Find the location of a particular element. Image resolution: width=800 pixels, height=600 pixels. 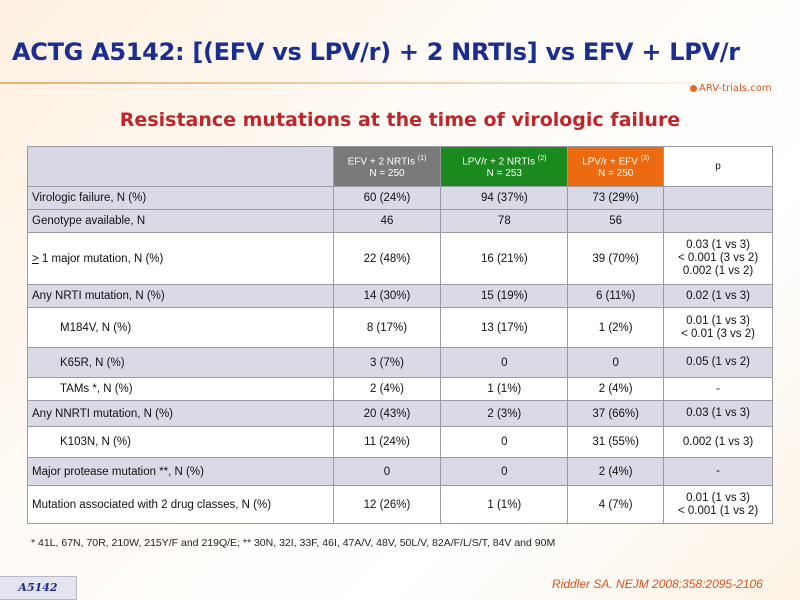

cell-lpvr-efv: 6 (11%) is located at coordinates (616, 296).